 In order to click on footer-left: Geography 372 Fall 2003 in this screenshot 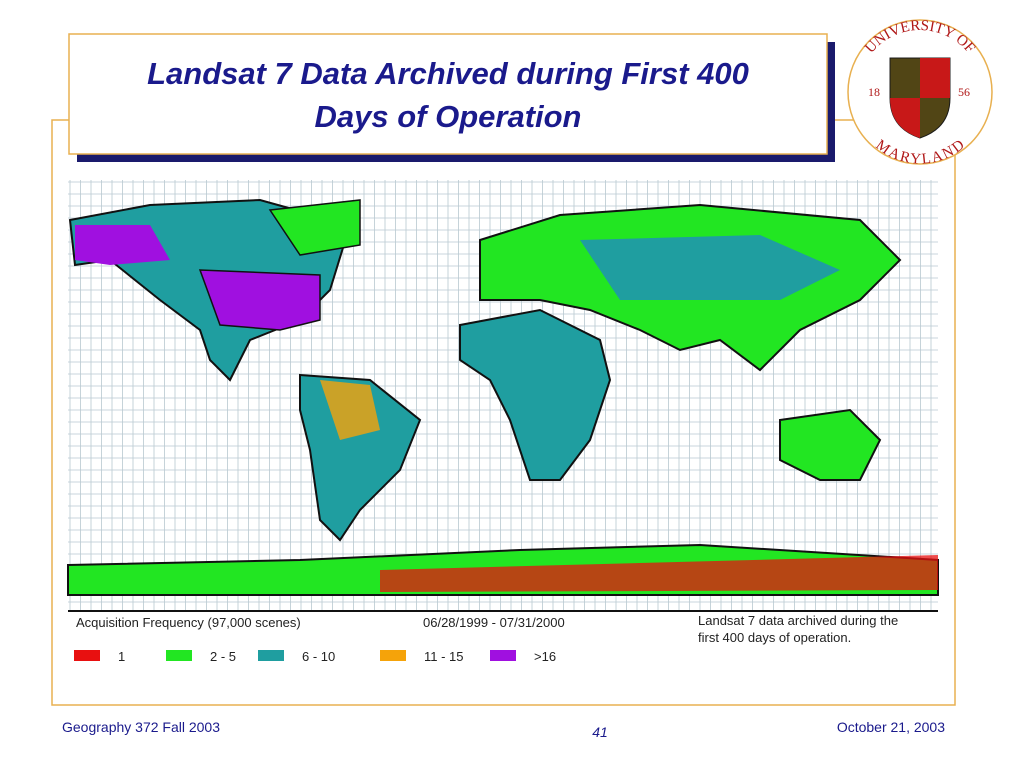, I will do `click(141, 727)`.